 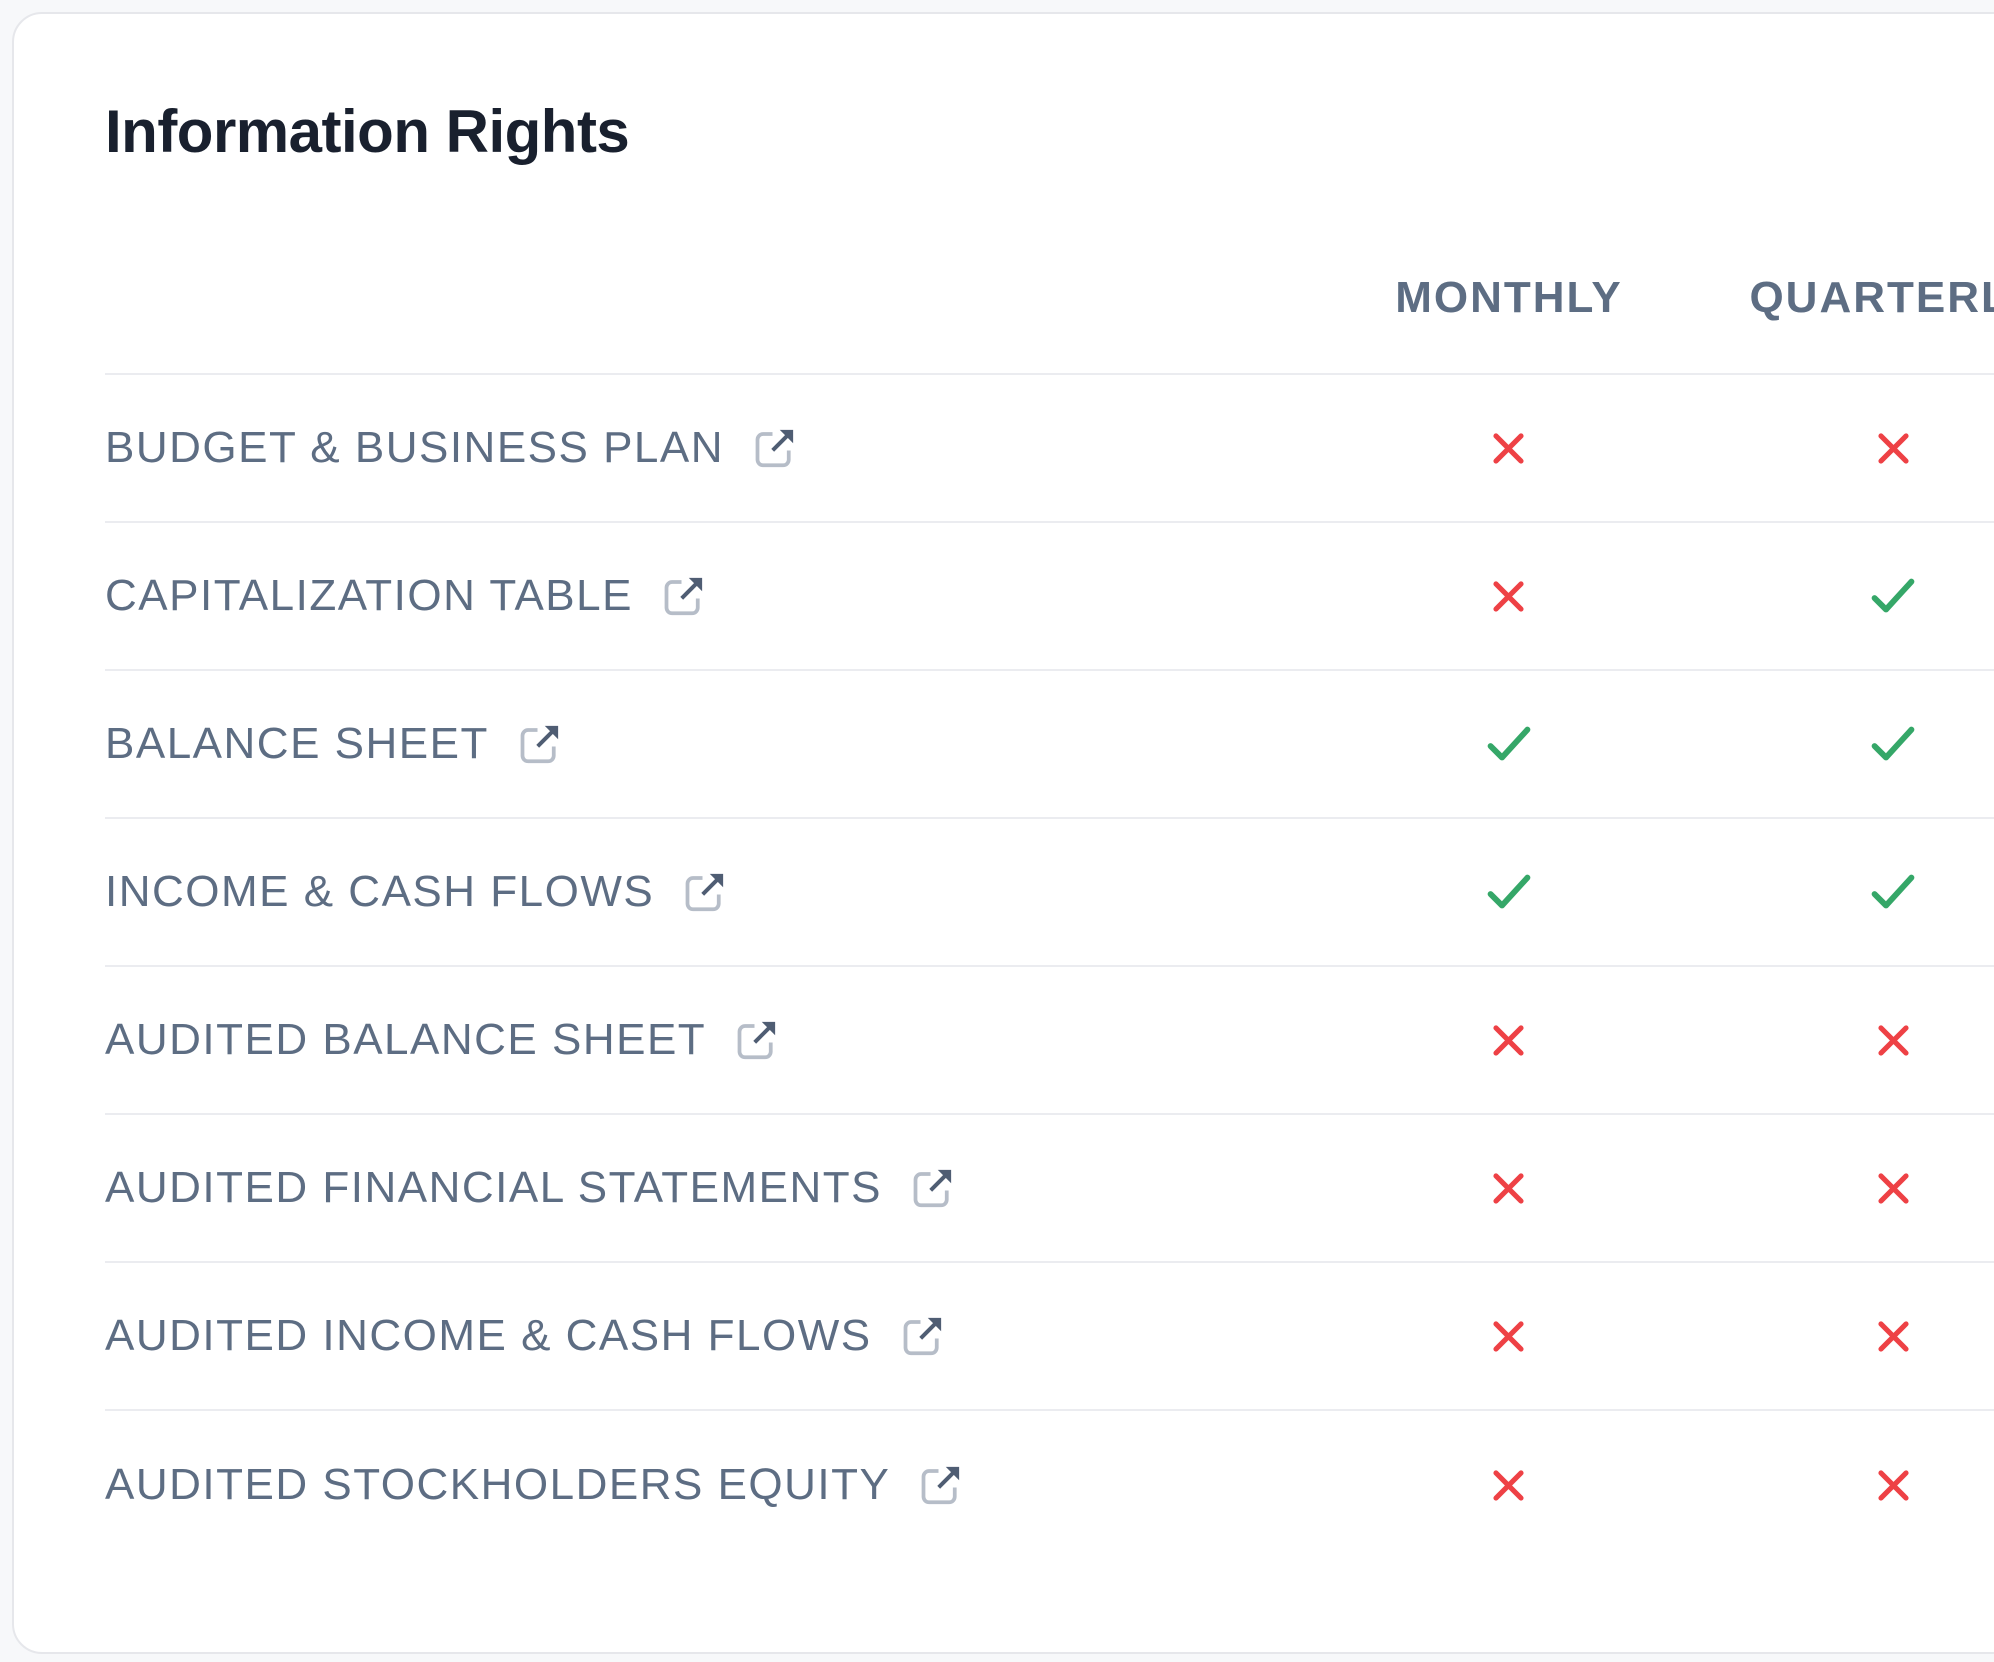 I want to click on table-header-row: MONTHLY QUARTERLY, so click(x=1049, y=269).